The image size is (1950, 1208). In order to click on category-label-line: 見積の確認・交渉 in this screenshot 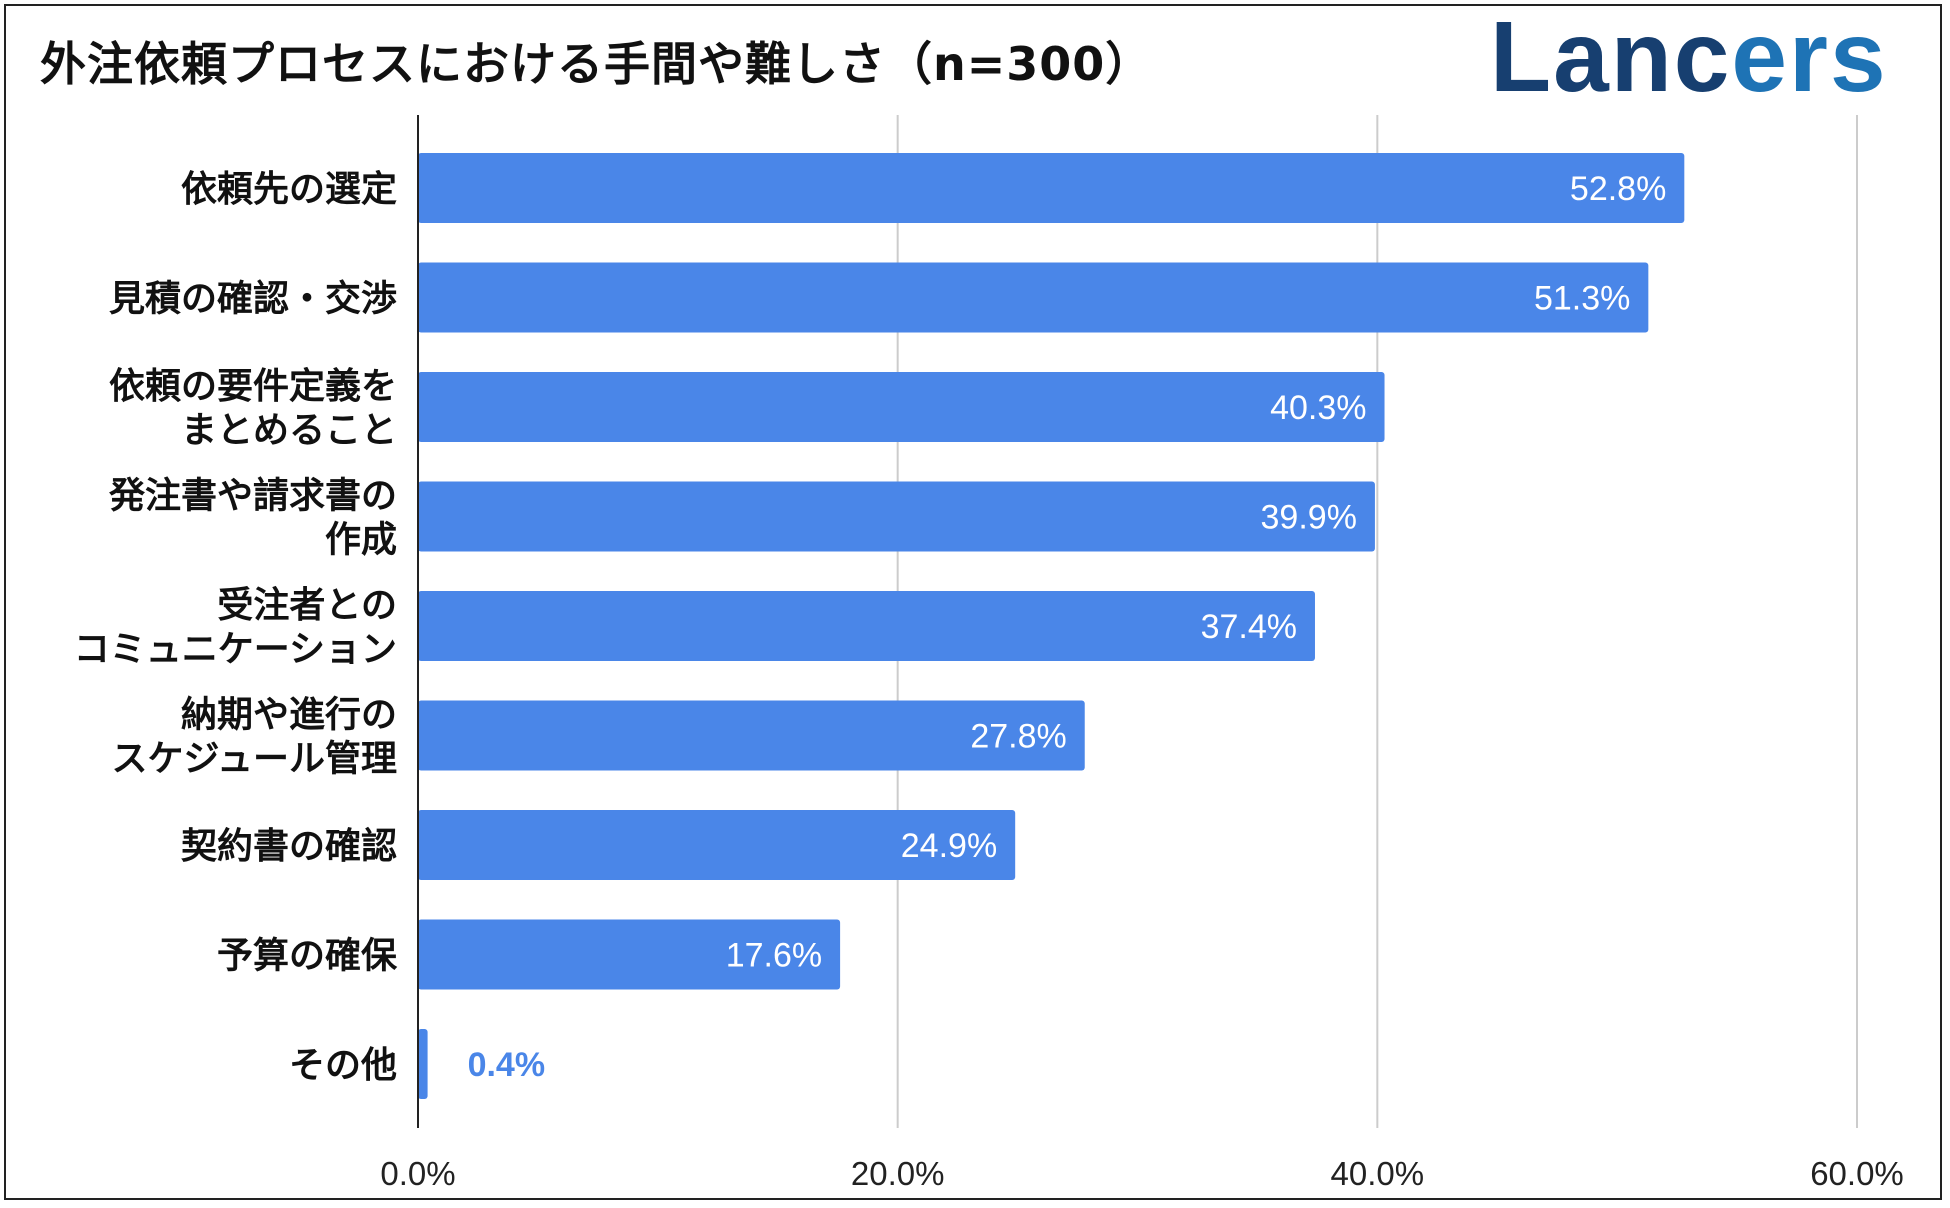, I will do `click(253, 299)`.